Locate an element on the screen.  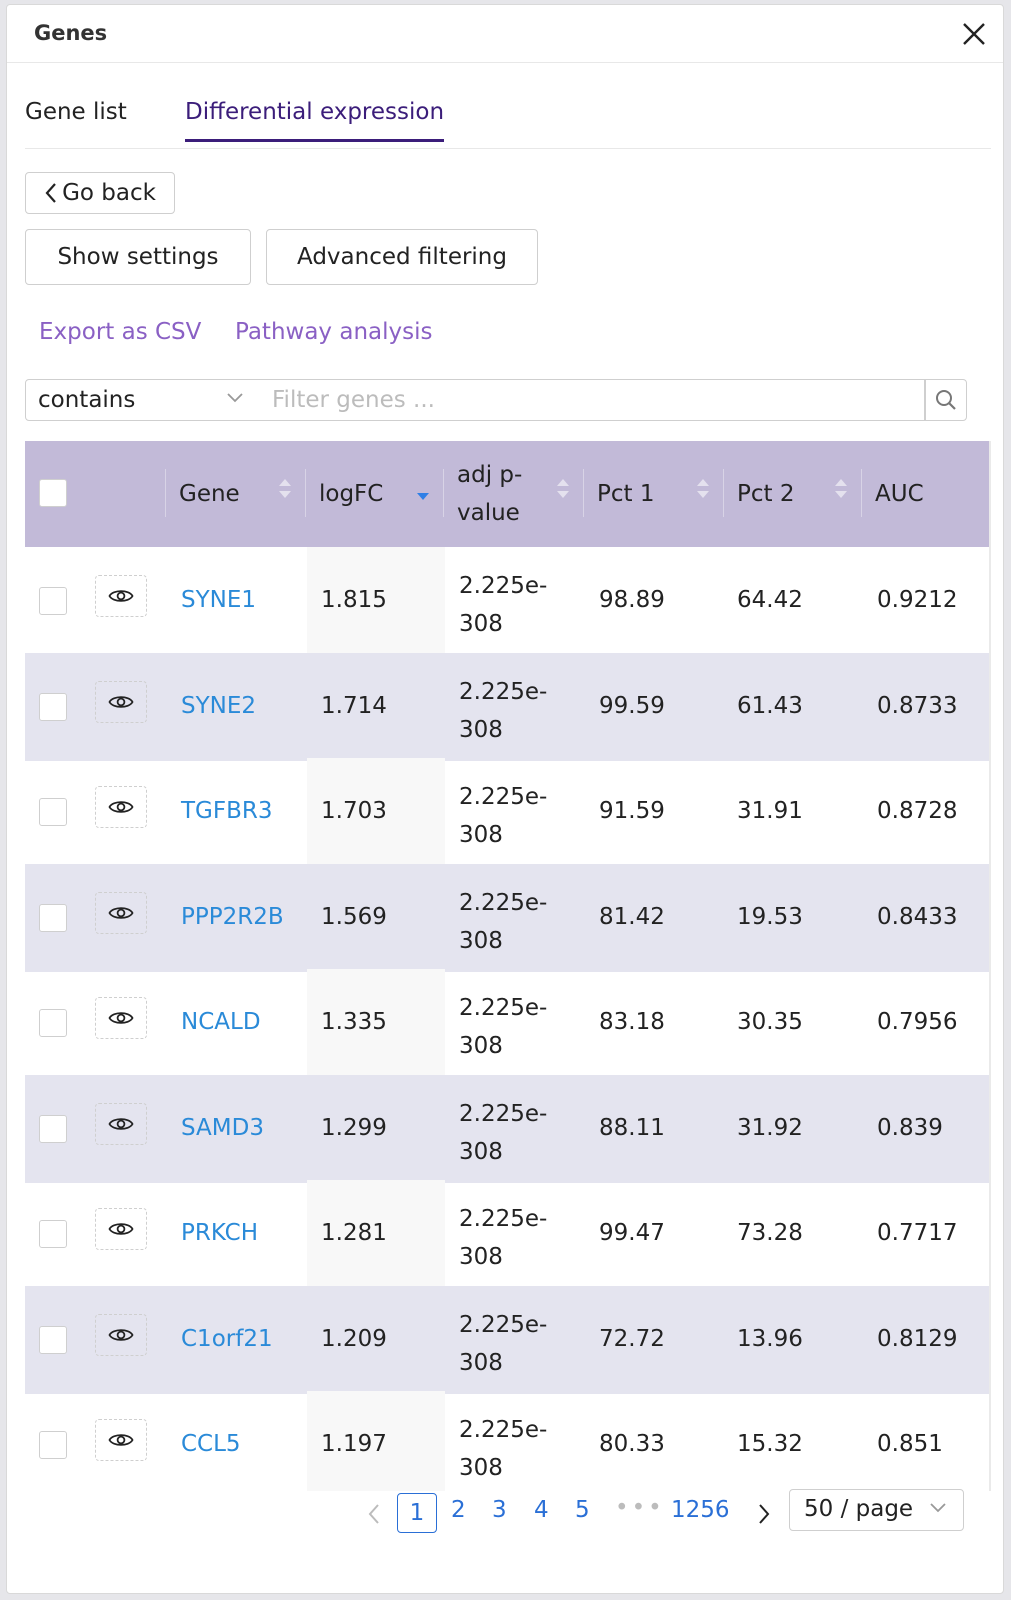
pct1-cell: 99.59 is located at coordinates (632, 705).